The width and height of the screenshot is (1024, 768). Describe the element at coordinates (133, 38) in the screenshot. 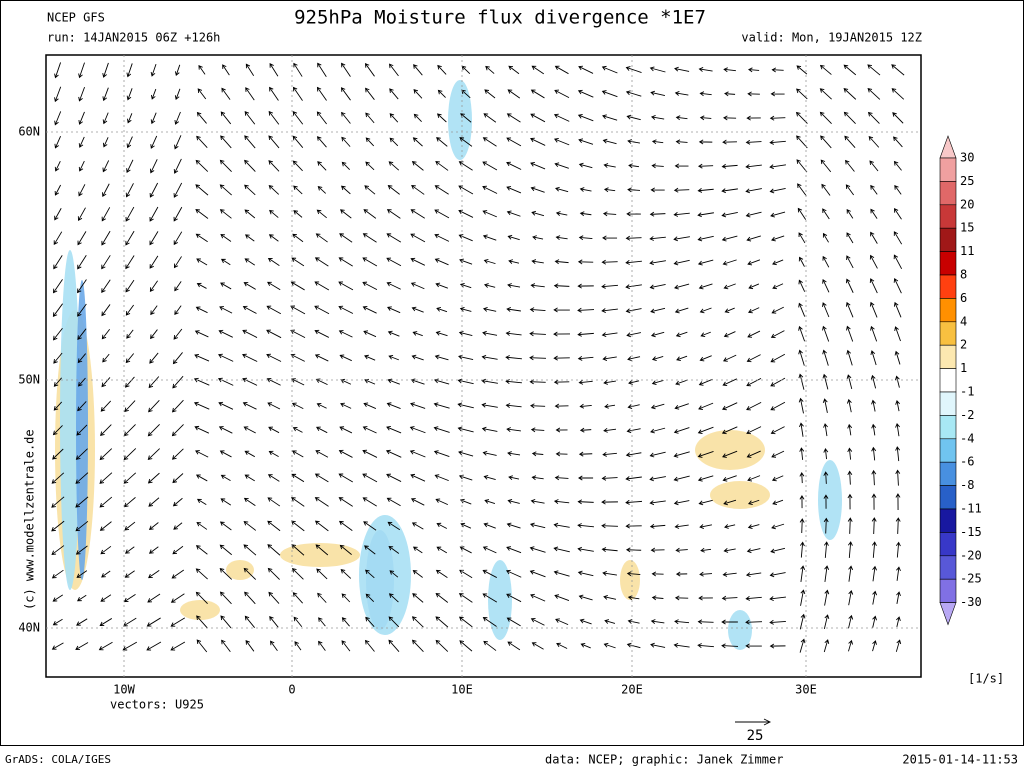

I see `run: run: 14JAN2015 06Z +126h` at that location.